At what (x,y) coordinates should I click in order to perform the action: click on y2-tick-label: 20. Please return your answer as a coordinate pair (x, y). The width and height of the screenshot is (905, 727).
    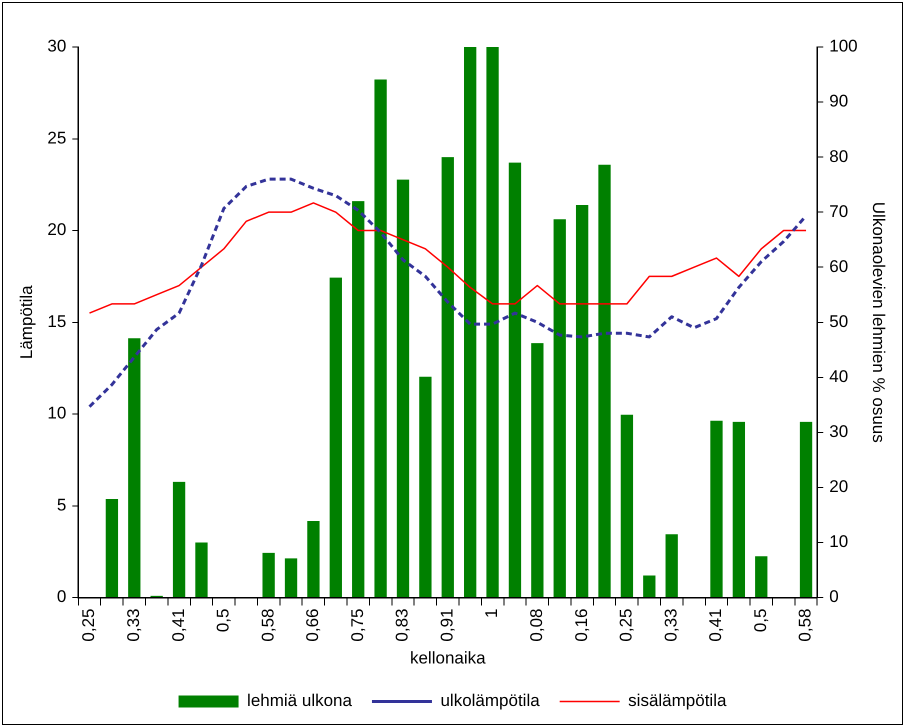
    Looking at the image, I should click on (838, 486).